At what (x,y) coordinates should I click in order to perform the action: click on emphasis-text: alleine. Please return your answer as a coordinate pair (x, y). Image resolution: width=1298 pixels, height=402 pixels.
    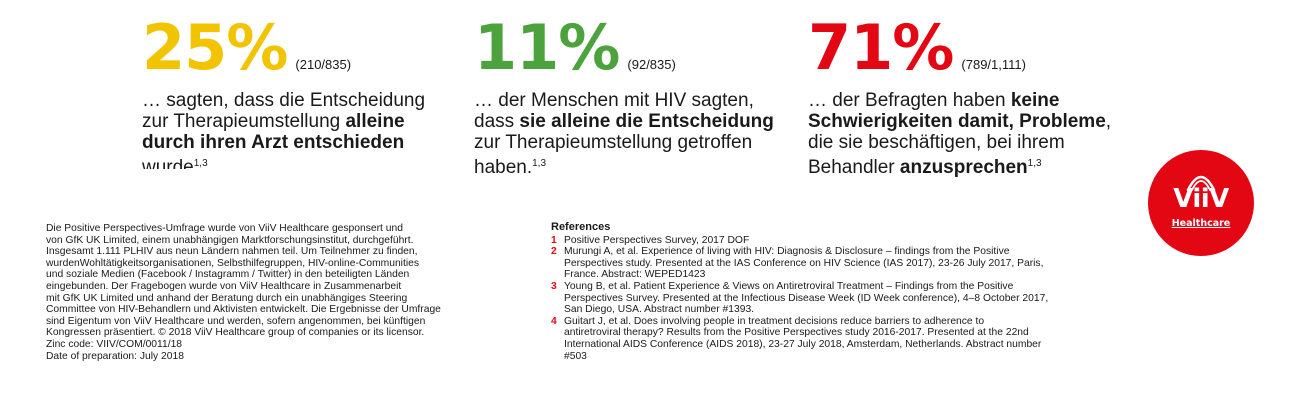
    Looking at the image, I should click on (375, 121).